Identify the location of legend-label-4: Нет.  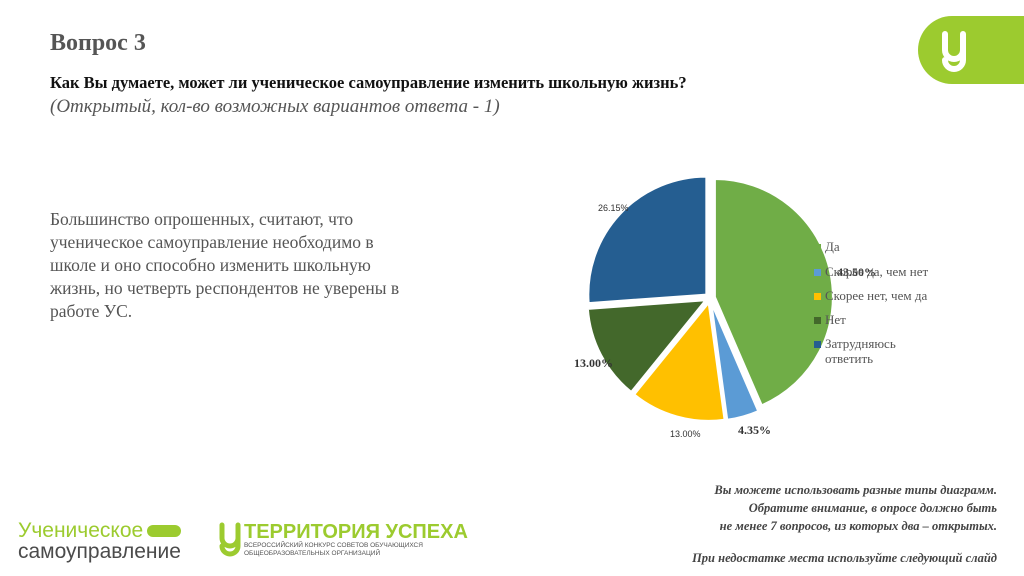
(835, 319).